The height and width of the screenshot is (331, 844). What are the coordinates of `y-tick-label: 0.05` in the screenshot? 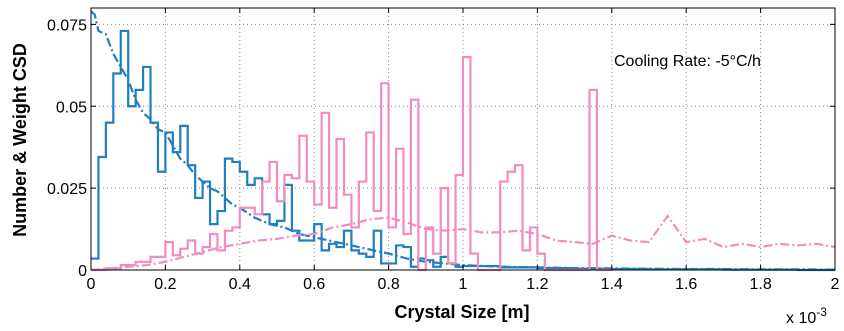 It's located at (71, 107).